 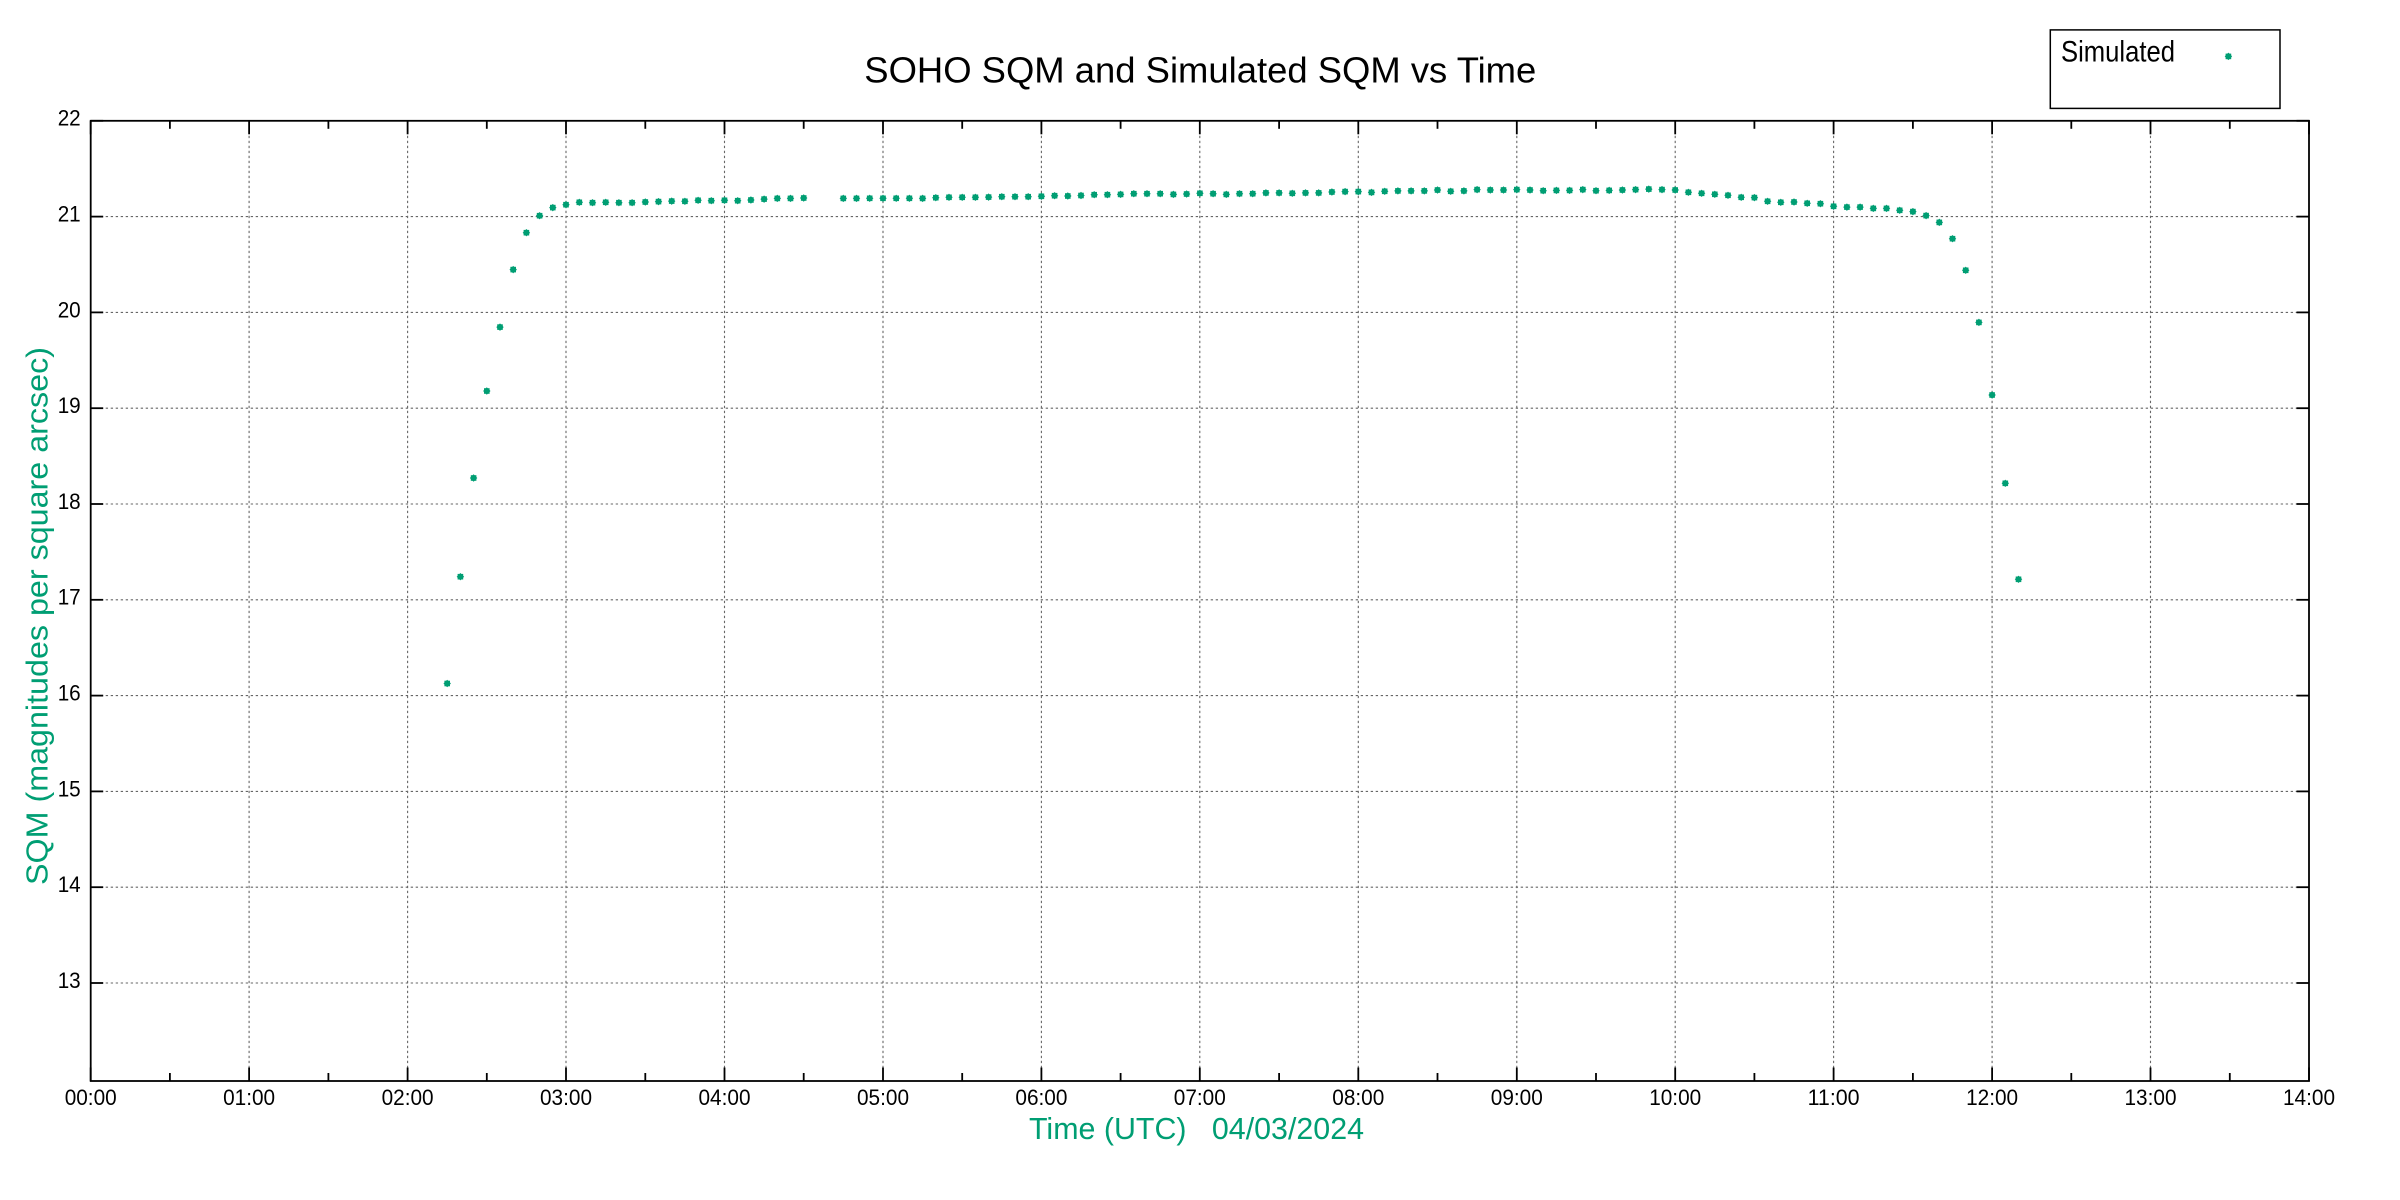 I want to click on svg-text: Simulated, so click(x=2118, y=51).